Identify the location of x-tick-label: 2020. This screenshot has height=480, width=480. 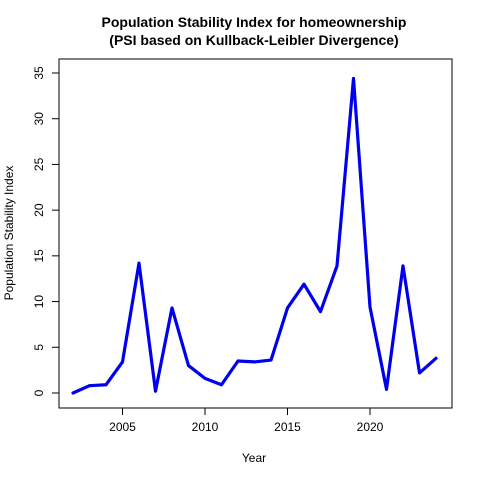
(370, 427).